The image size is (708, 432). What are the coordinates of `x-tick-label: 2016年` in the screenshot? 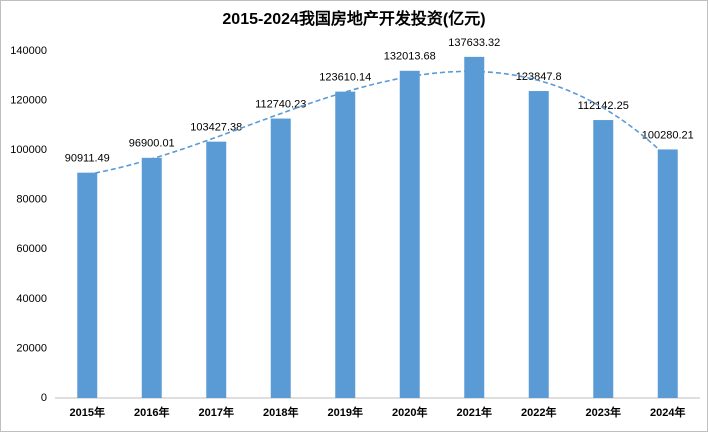 It's located at (151, 412).